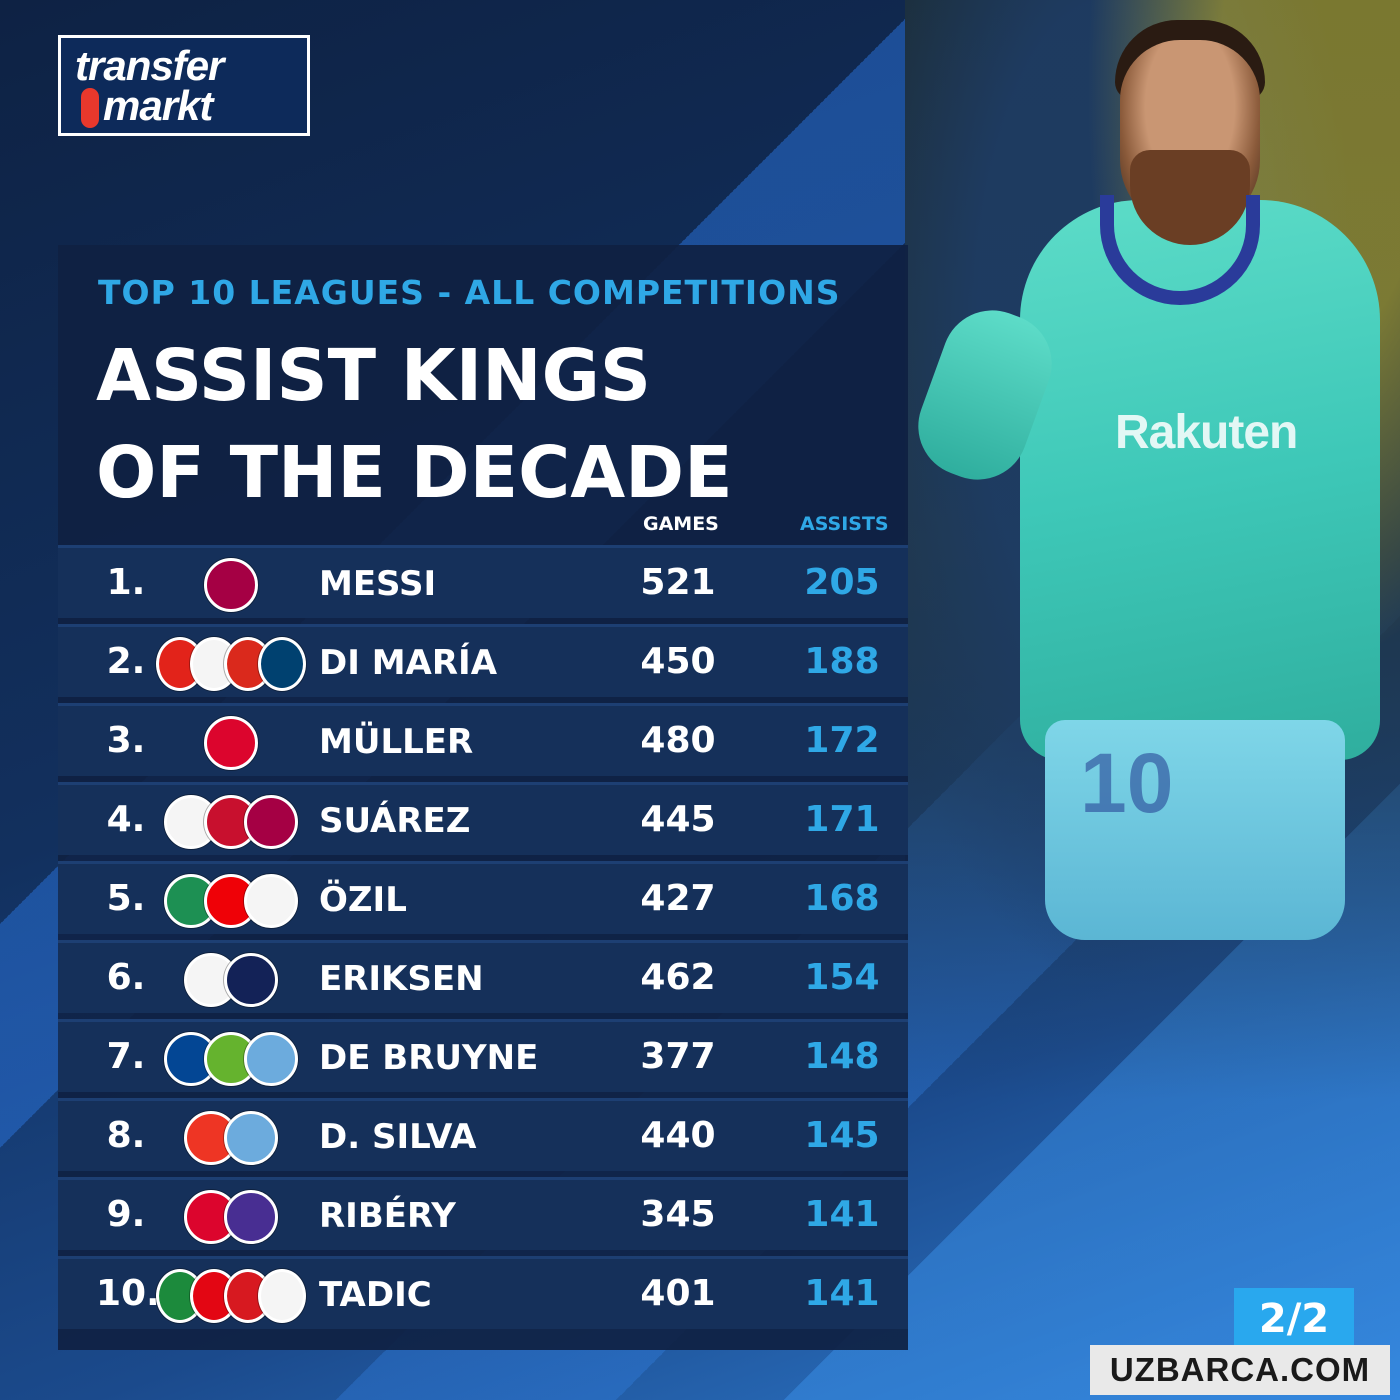 Image resolution: width=1400 pixels, height=1400 pixels. I want to click on assists-value: 188, so click(842, 661).